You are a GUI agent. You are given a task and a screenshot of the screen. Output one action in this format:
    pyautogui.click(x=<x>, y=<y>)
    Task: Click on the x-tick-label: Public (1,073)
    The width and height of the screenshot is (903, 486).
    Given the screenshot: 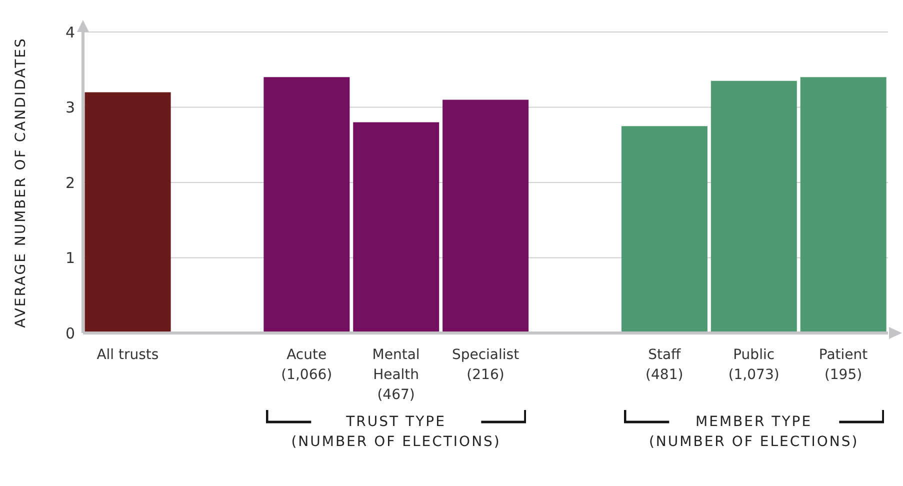 What is the action you would take?
    pyautogui.click(x=754, y=365)
    